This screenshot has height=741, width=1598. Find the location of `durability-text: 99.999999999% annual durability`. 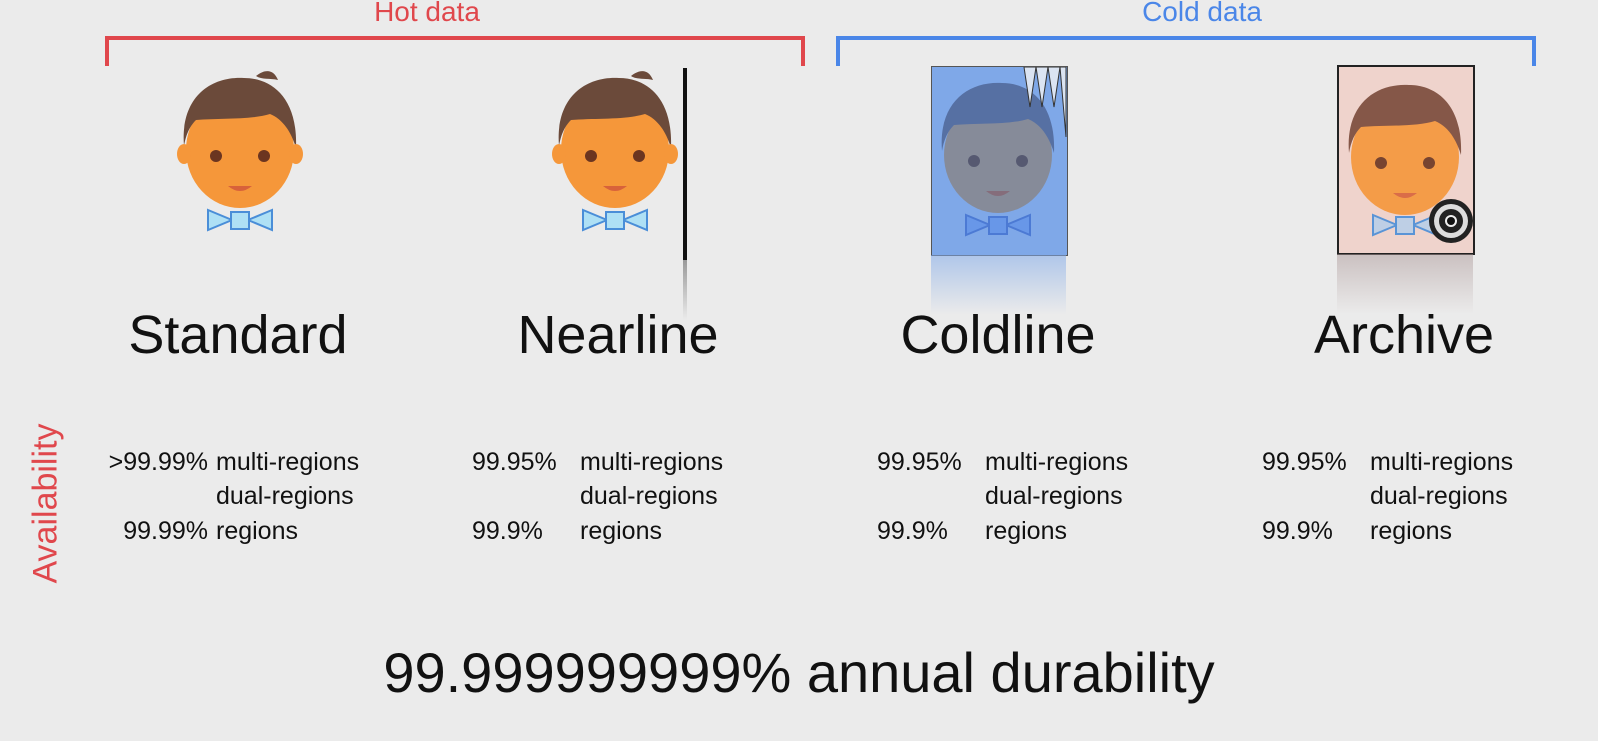

durability-text: 99.999999999% annual durability is located at coordinates (799, 672).